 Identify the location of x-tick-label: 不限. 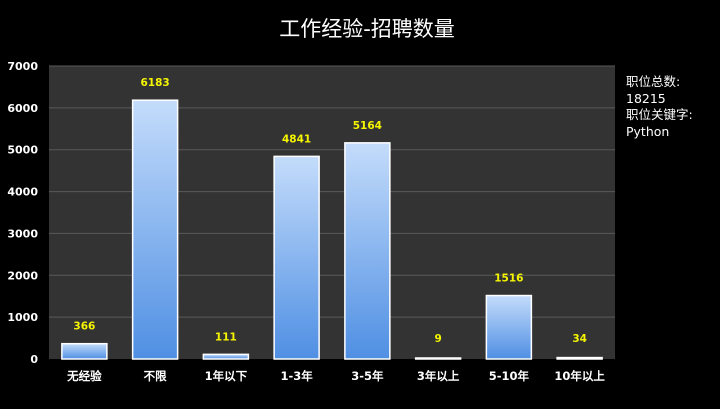
(155, 376).